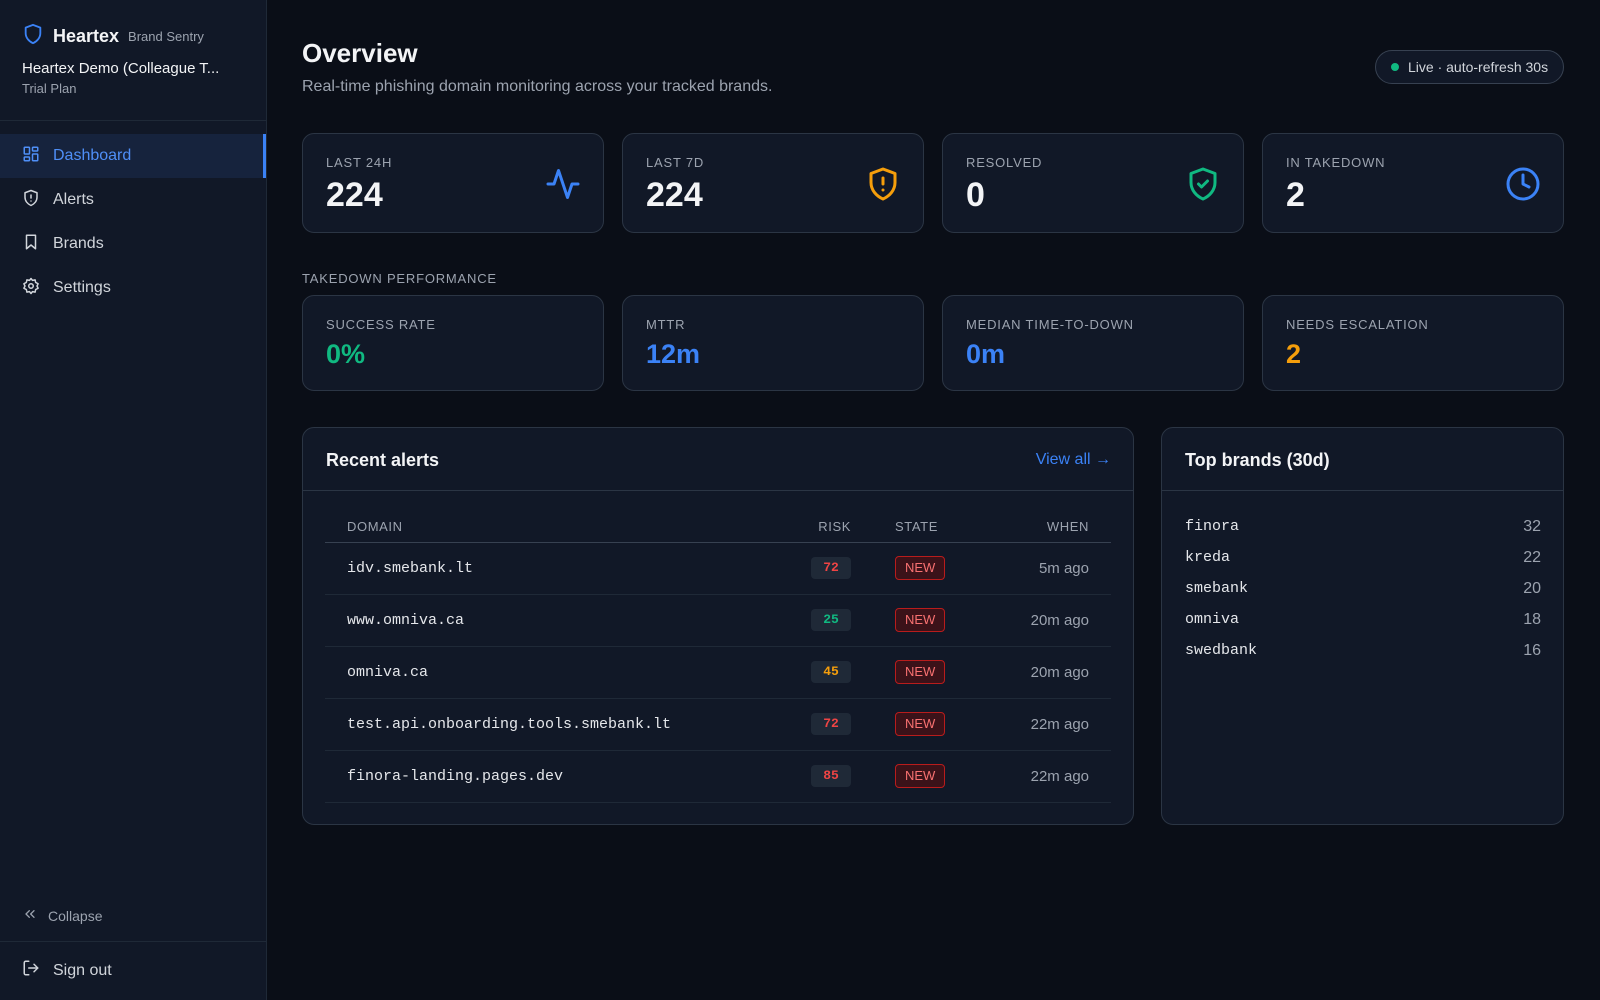 The image size is (1600, 1000). What do you see at coordinates (1357, 324) in the screenshot?
I see `metric-label: NEEDS ESCALATION` at bounding box center [1357, 324].